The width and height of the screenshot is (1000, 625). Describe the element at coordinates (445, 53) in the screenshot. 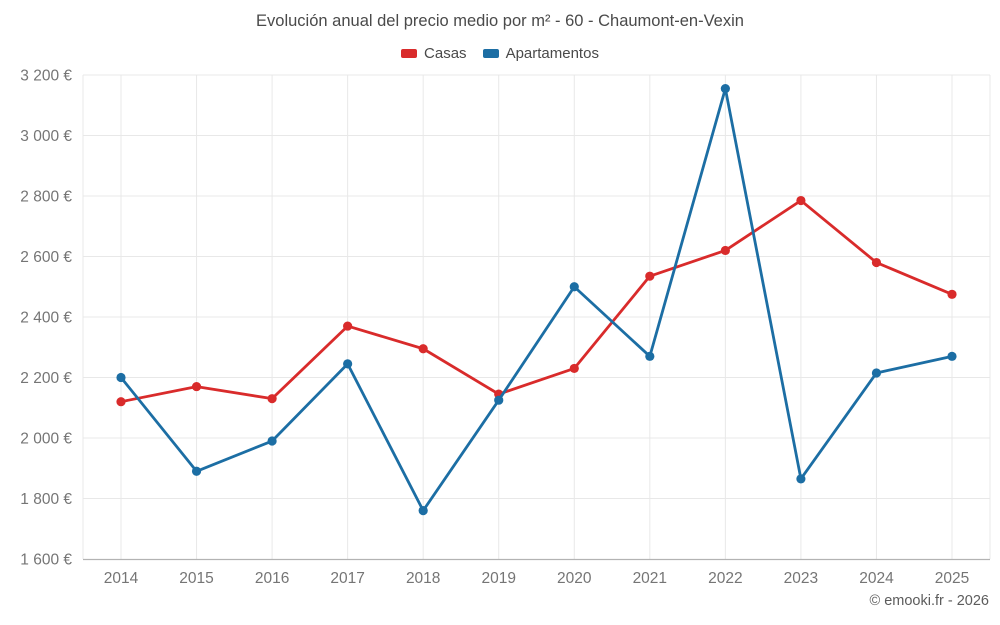

I see `legend-label-casas: Casas` at that location.